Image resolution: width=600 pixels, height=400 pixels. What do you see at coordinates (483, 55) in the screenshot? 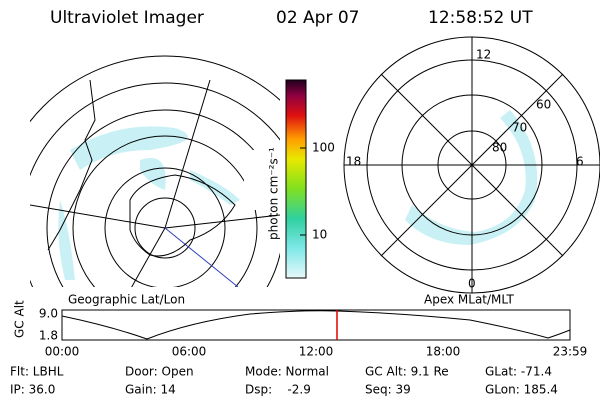
I see `mlt-label: 12` at bounding box center [483, 55].